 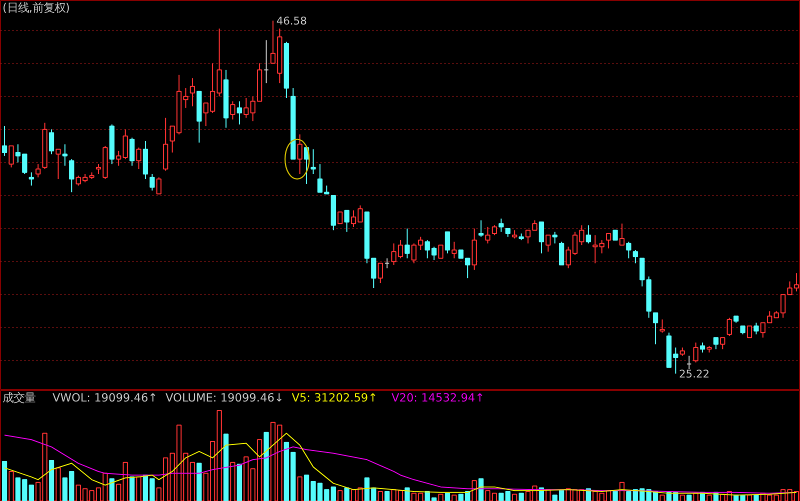 What do you see at coordinates (19, 397) in the screenshot?
I see `chart-title: 成交量` at bounding box center [19, 397].